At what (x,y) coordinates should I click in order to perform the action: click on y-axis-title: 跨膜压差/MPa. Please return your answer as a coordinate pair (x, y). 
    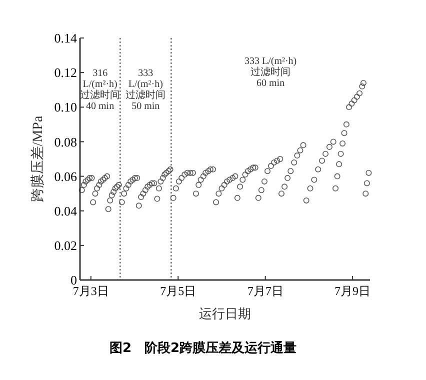
    Looking at the image, I should click on (38, 158).